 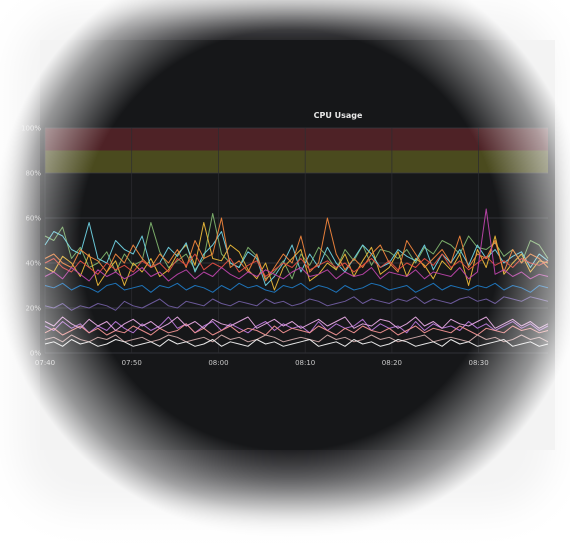 What do you see at coordinates (33, 219) in the screenshot?
I see `y-tick-label: 60%` at bounding box center [33, 219].